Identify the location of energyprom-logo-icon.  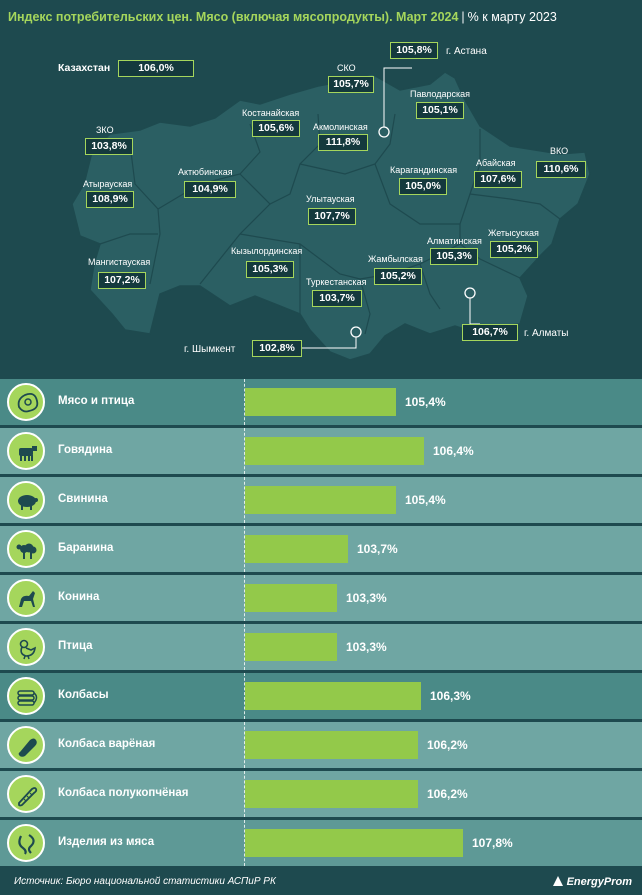
(557, 881).